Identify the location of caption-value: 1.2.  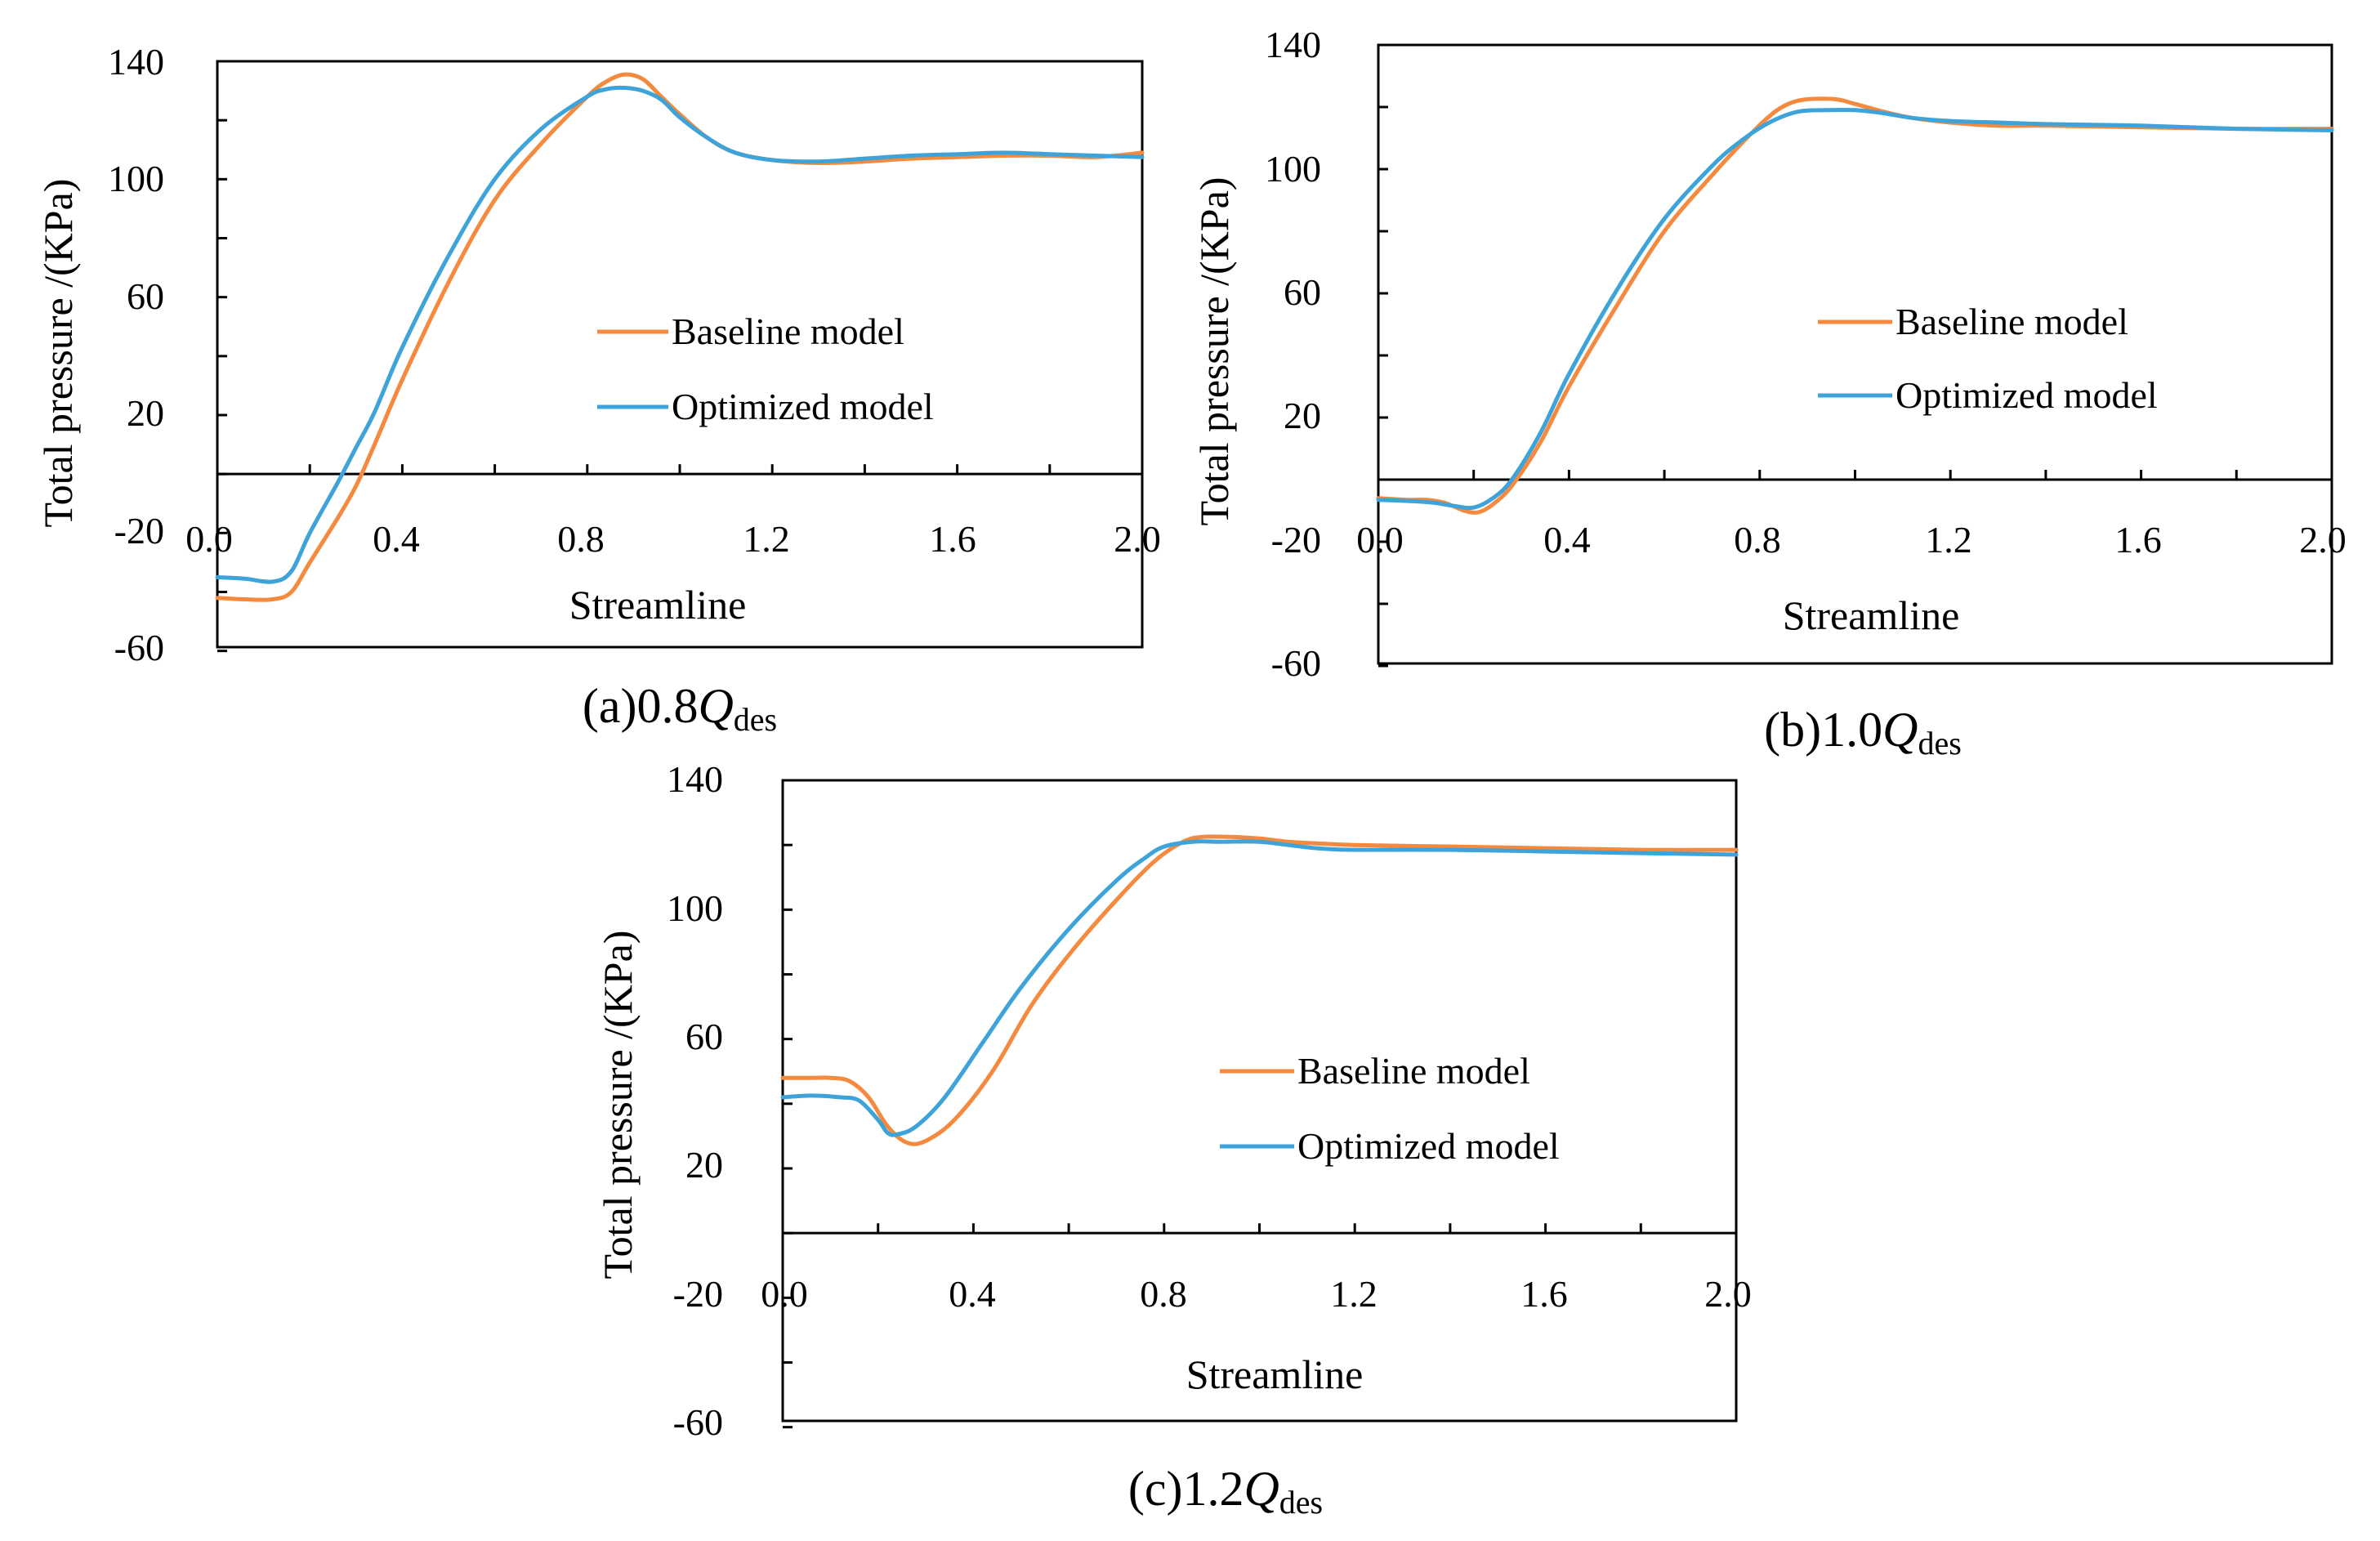
(1213, 1489).